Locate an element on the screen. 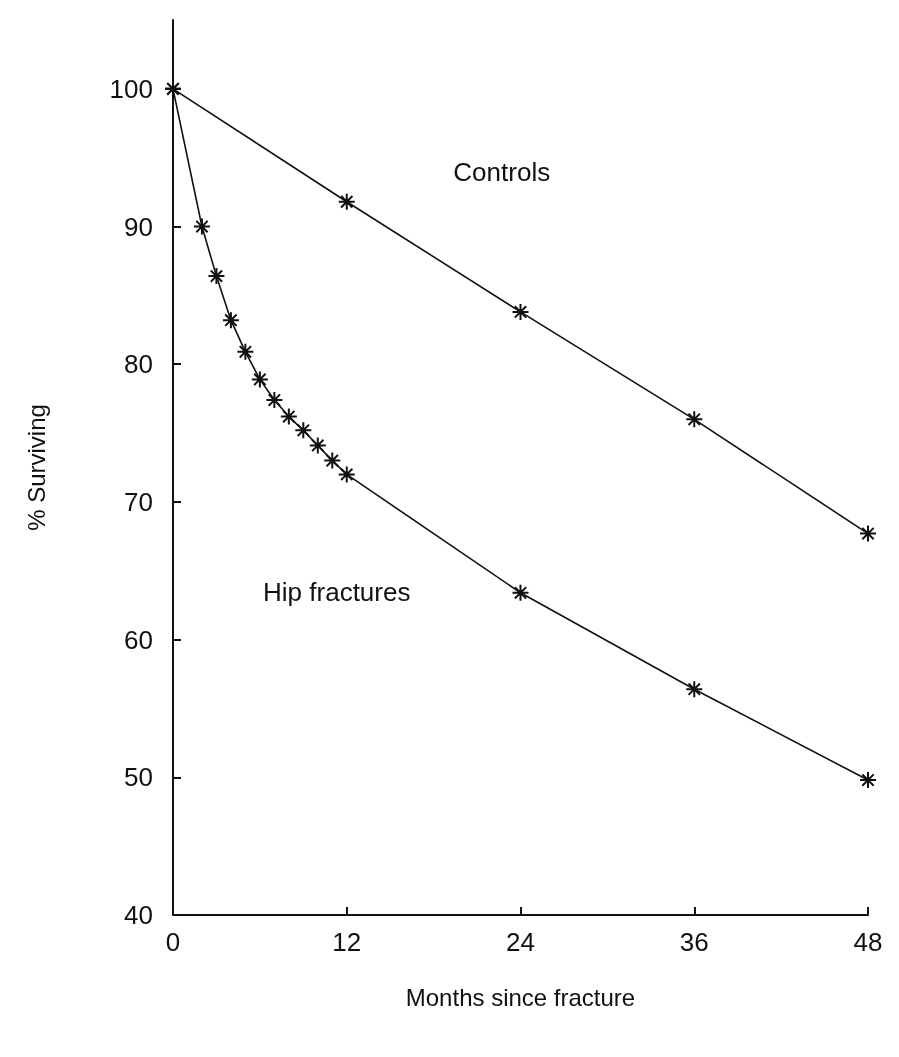 The width and height of the screenshot is (899, 1057). y-tick-label: 50 is located at coordinates (138, 777).